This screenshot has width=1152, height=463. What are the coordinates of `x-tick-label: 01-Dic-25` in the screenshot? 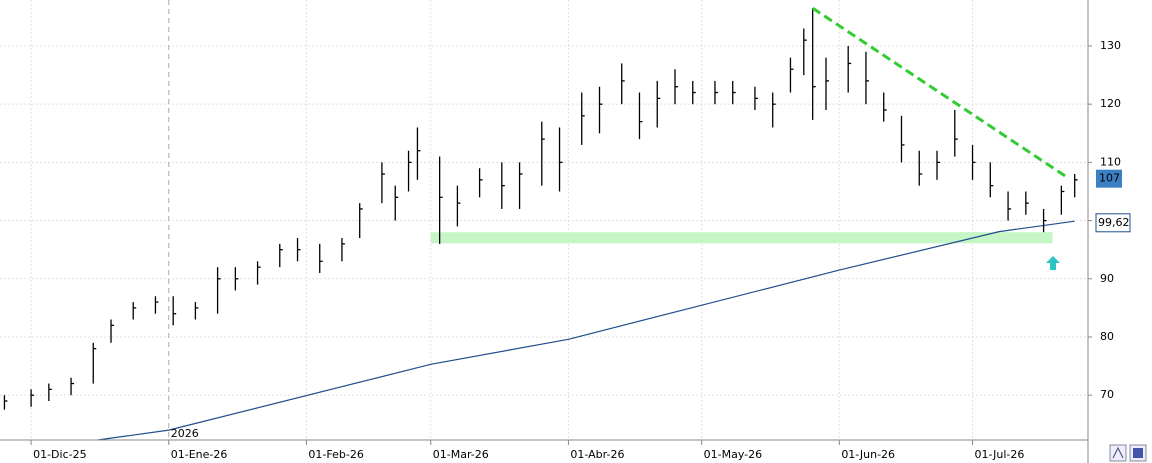 It's located at (60, 454).